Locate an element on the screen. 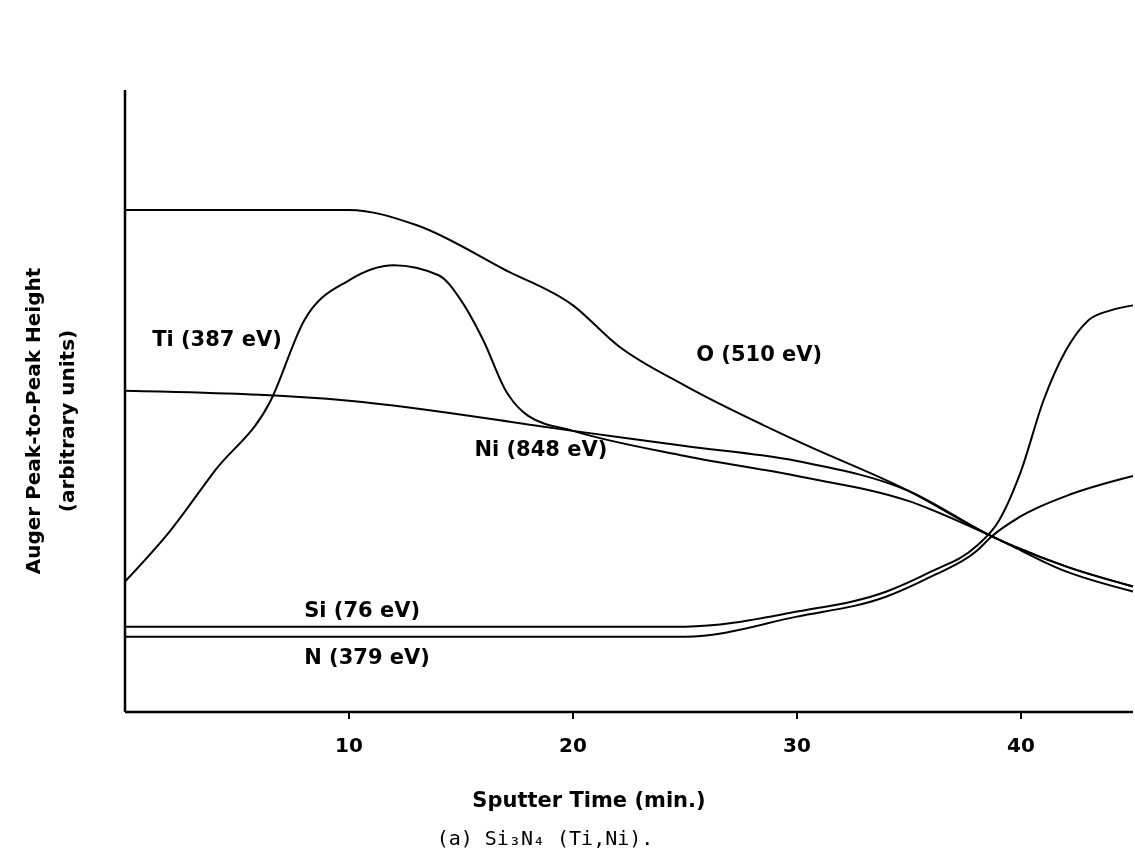  x-tick-label: 20 is located at coordinates (573, 745).